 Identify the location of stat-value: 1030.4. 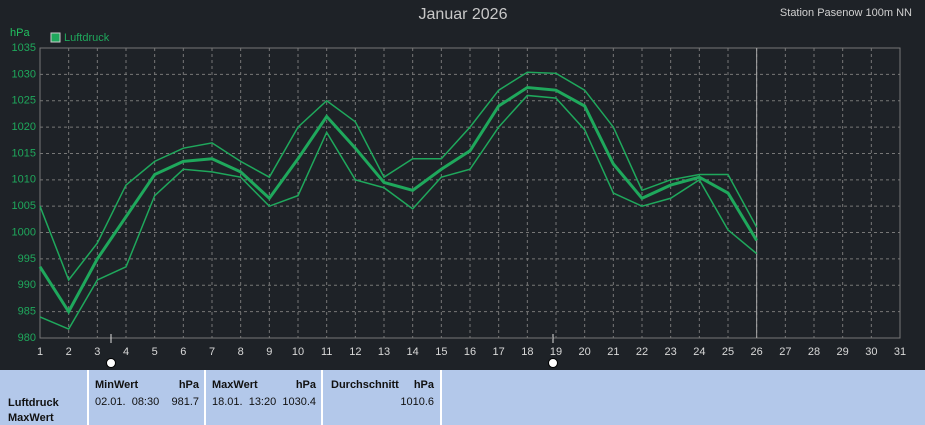
(299, 402).